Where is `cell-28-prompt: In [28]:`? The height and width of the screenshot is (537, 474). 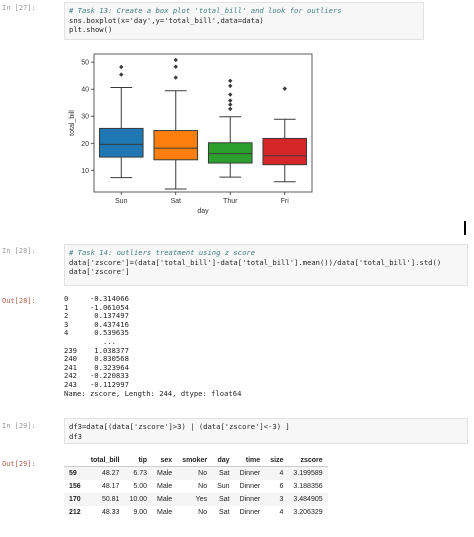
cell-28-prompt: In [28]: is located at coordinates (19, 251).